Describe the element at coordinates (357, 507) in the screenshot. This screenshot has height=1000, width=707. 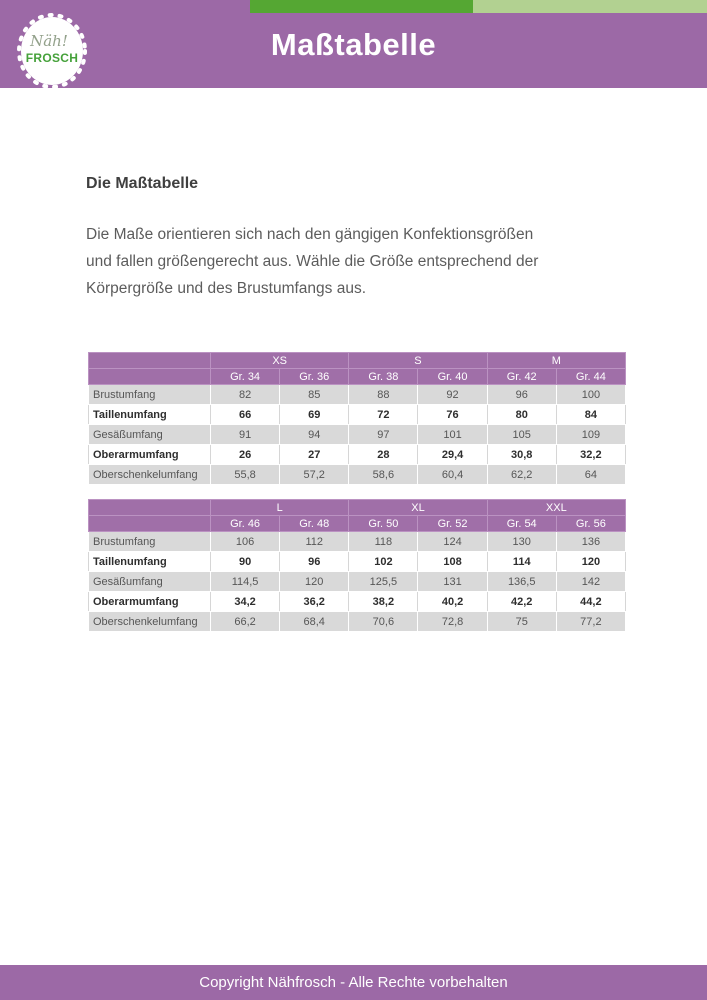
I see `size-group-row: L XL XXL` at that location.